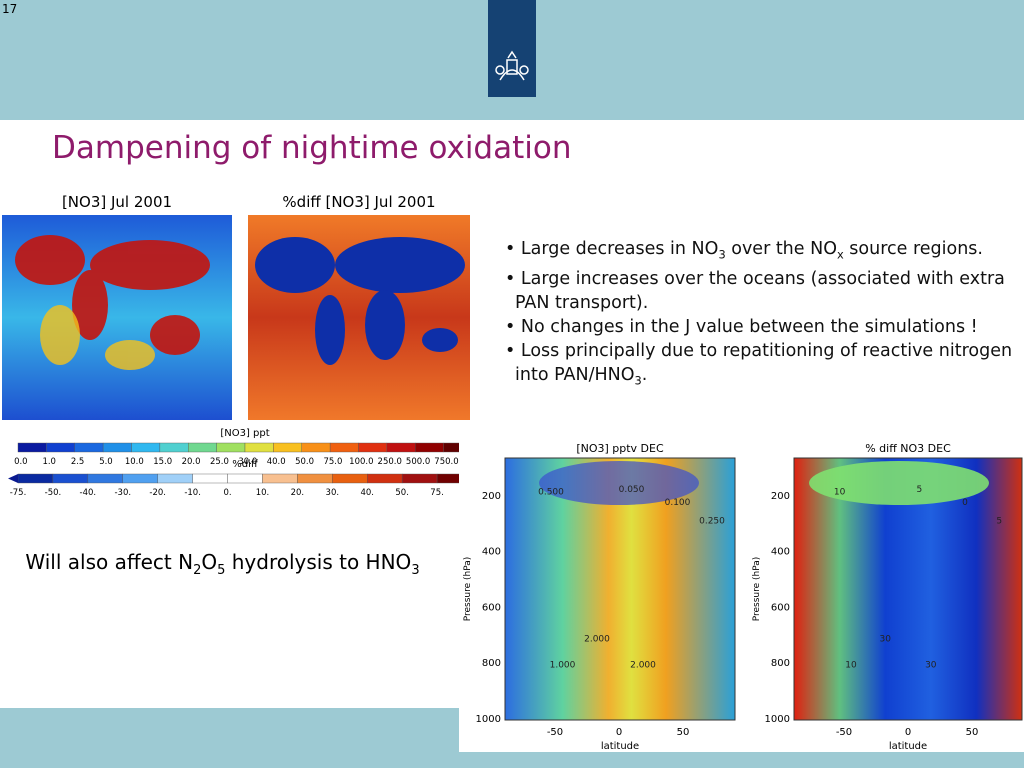 The image size is (1024, 768). What do you see at coordinates (109, 562) in the screenshot?
I see `text-part: Will also affect N` at bounding box center [109, 562].